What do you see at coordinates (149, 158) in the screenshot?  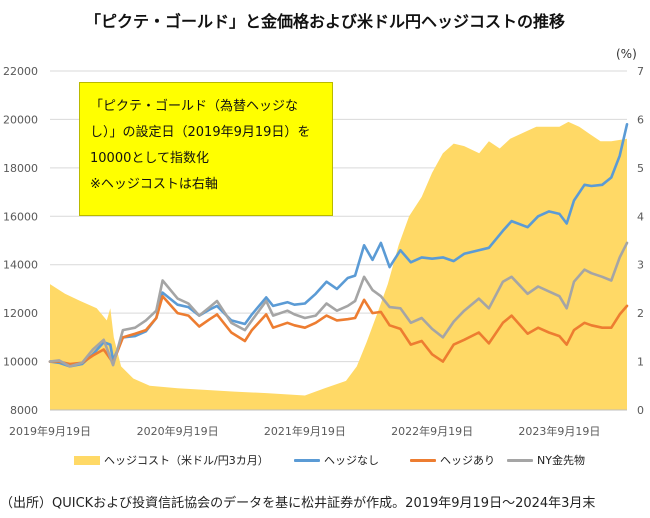 I see `annotation-line-3: 10000として指数化` at bounding box center [149, 158].